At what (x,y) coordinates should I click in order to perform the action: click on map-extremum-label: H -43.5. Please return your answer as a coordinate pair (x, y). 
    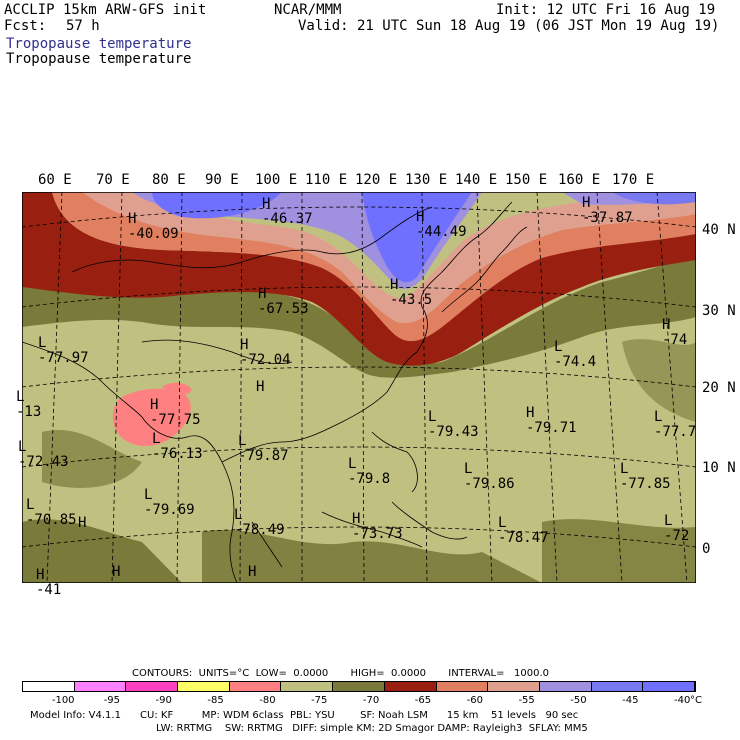
    Looking at the image, I should click on (411, 292).